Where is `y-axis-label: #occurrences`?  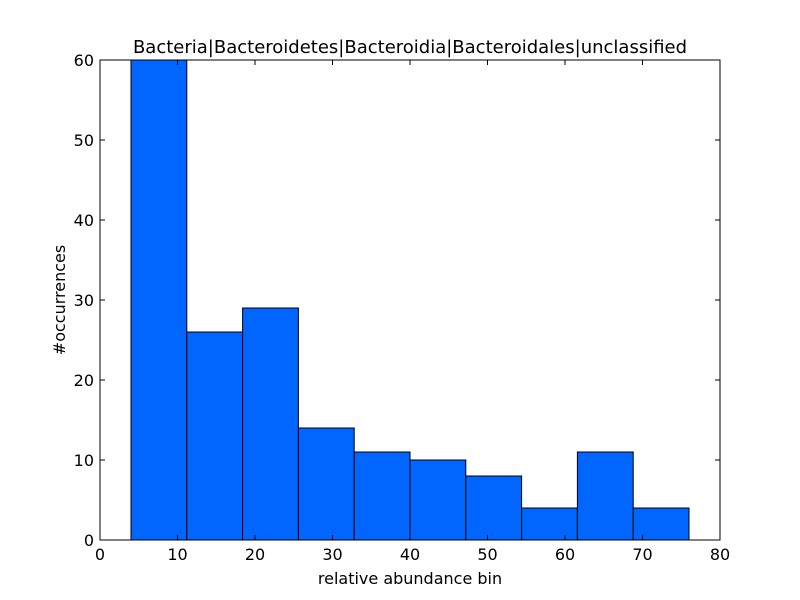 y-axis-label: #occurrences is located at coordinates (59, 300).